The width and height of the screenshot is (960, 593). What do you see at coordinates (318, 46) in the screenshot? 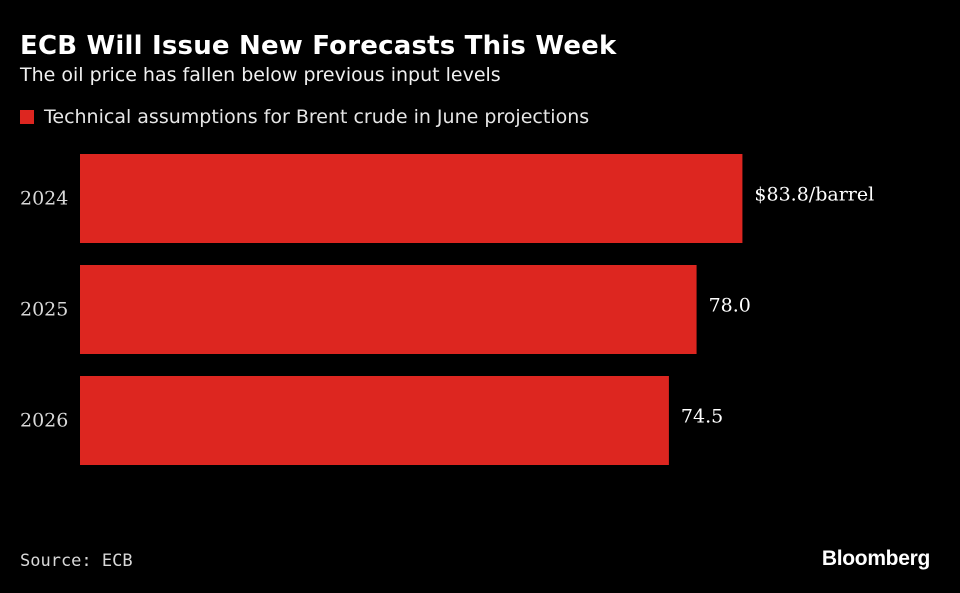
I see `chart-title: ECB Will Issue New Forecasts This Week` at bounding box center [318, 46].